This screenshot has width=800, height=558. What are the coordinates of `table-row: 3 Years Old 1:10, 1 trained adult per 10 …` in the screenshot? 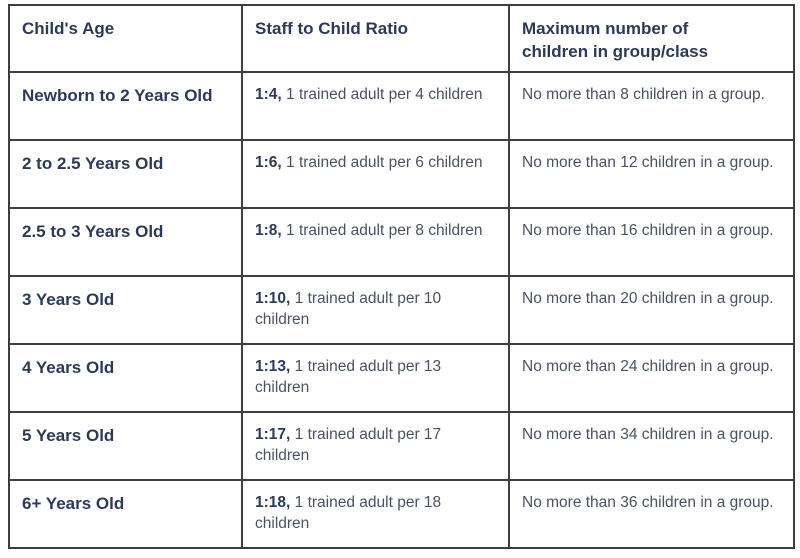 It's located at (401, 310).